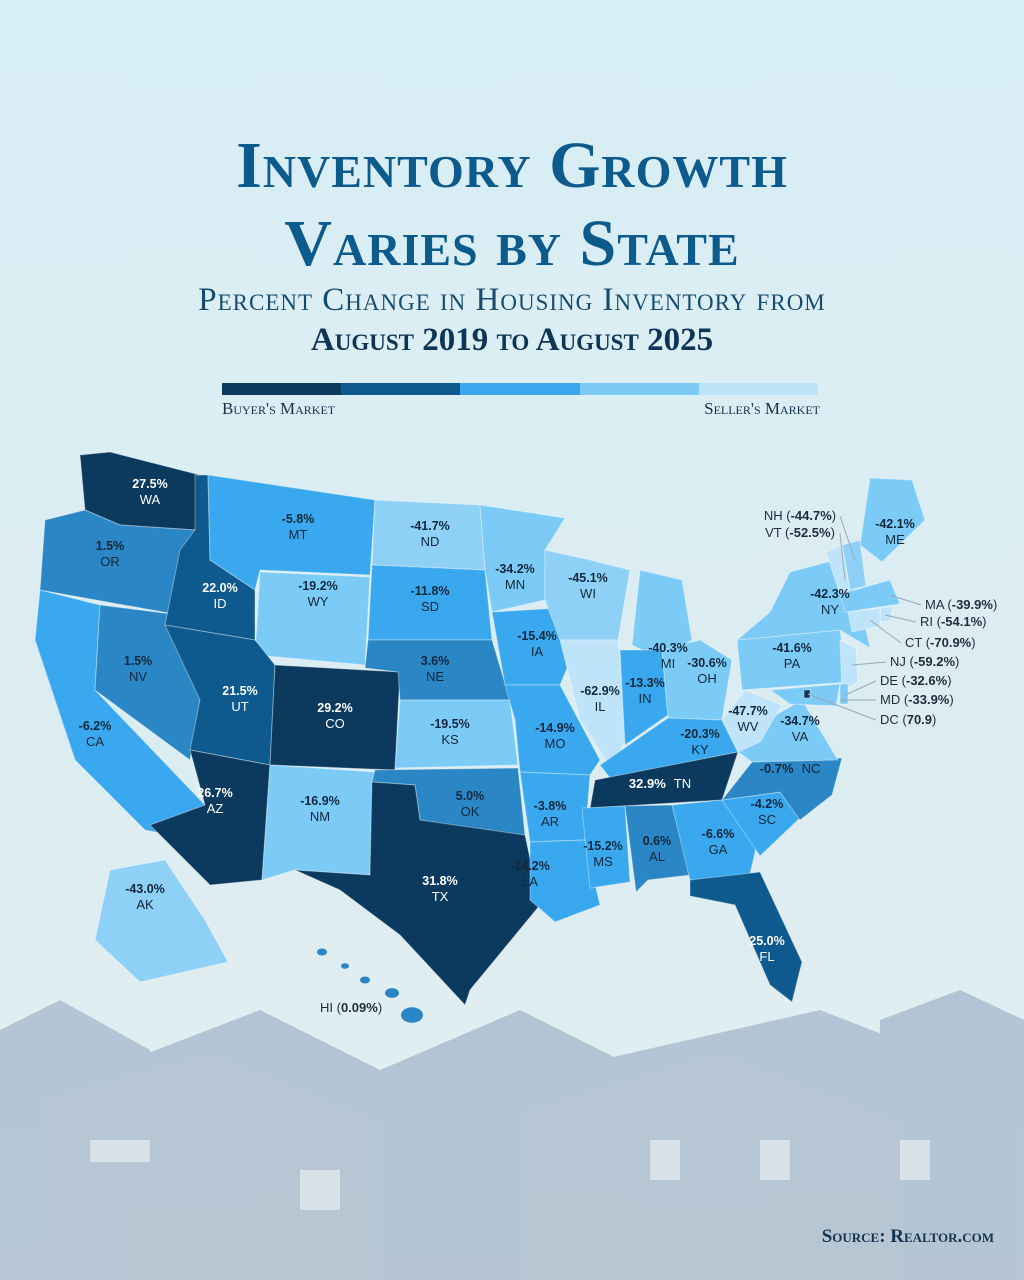 This screenshot has width=1024, height=1280. What do you see at coordinates (95, 726) in the screenshot?
I see `state-value-ca: -6.2%` at bounding box center [95, 726].